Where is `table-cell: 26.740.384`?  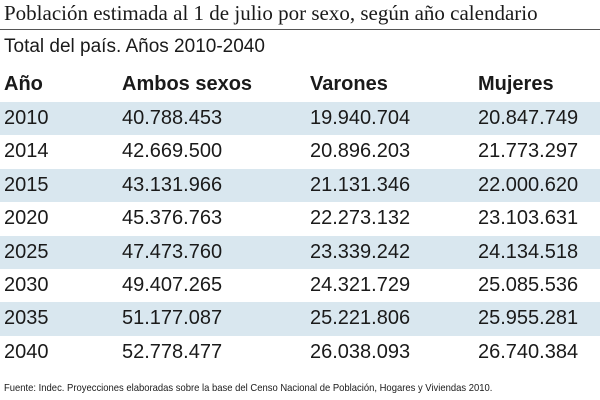
table-cell: 26.740.384 is located at coordinates (528, 351).